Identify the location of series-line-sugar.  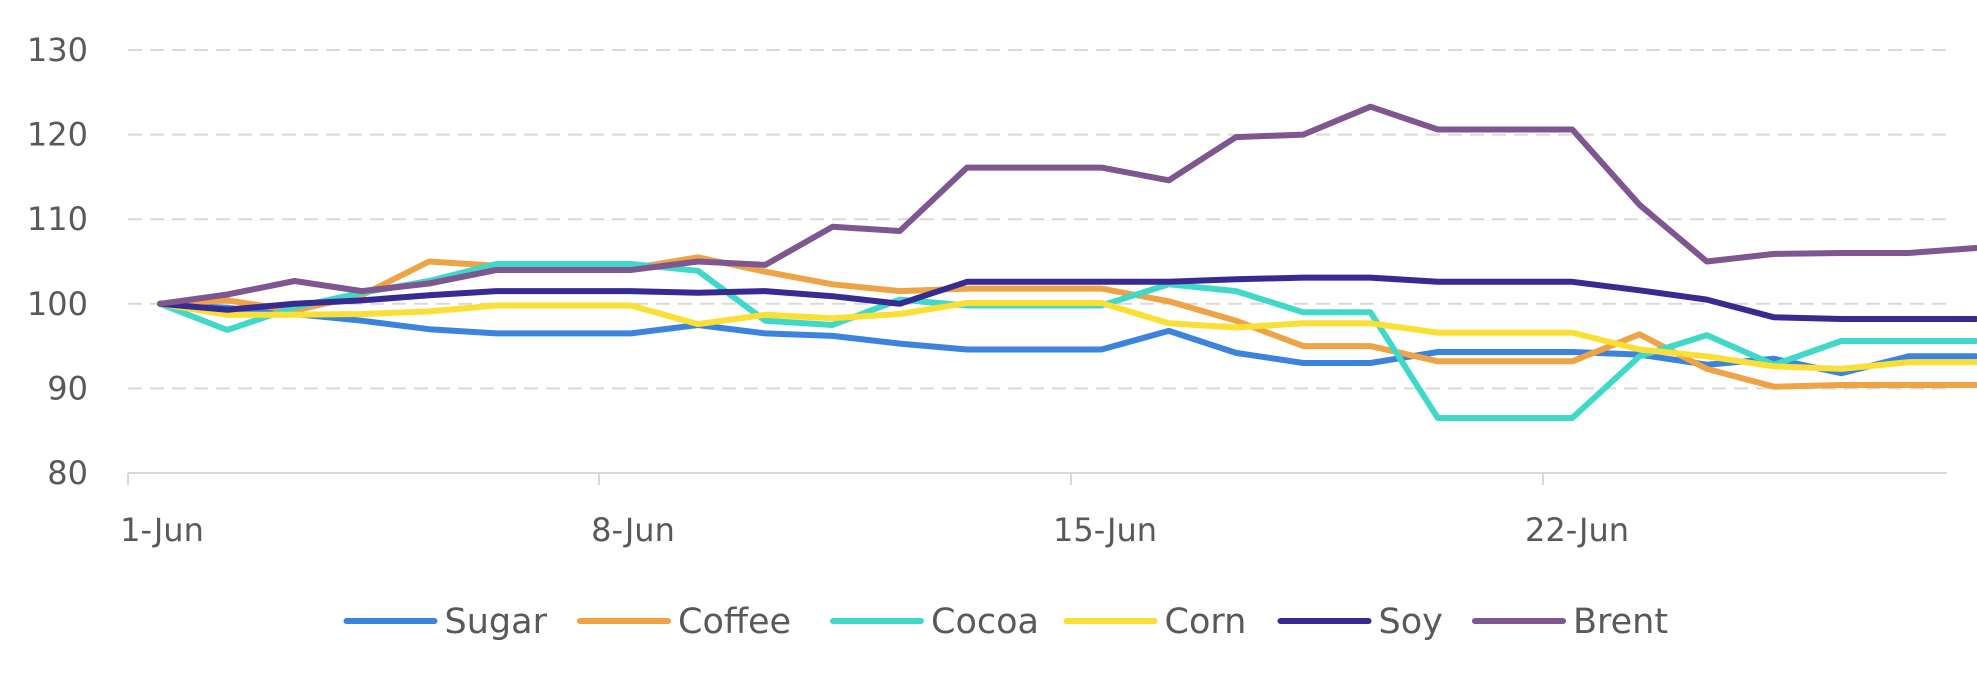
(1067, 338).